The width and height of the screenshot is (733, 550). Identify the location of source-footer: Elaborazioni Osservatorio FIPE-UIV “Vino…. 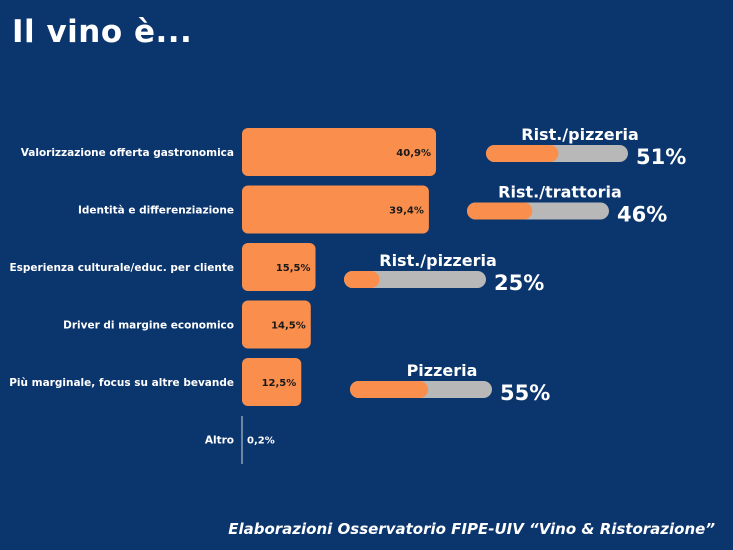
(471, 529).